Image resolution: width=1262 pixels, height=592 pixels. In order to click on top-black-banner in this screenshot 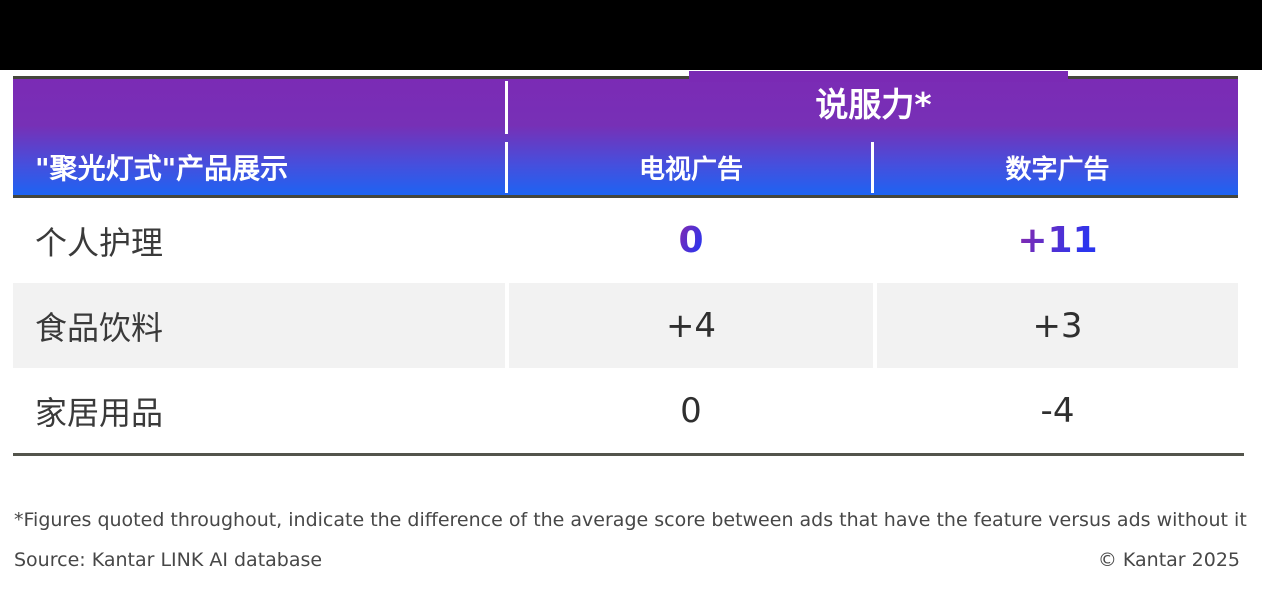, I will do `click(631, 35)`.